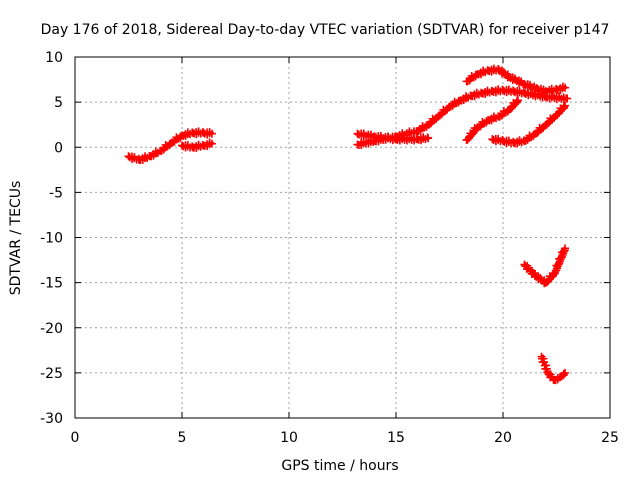 This screenshot has height=480, width=640. I want to click on y-tick-label: -15, so click(51, 284).